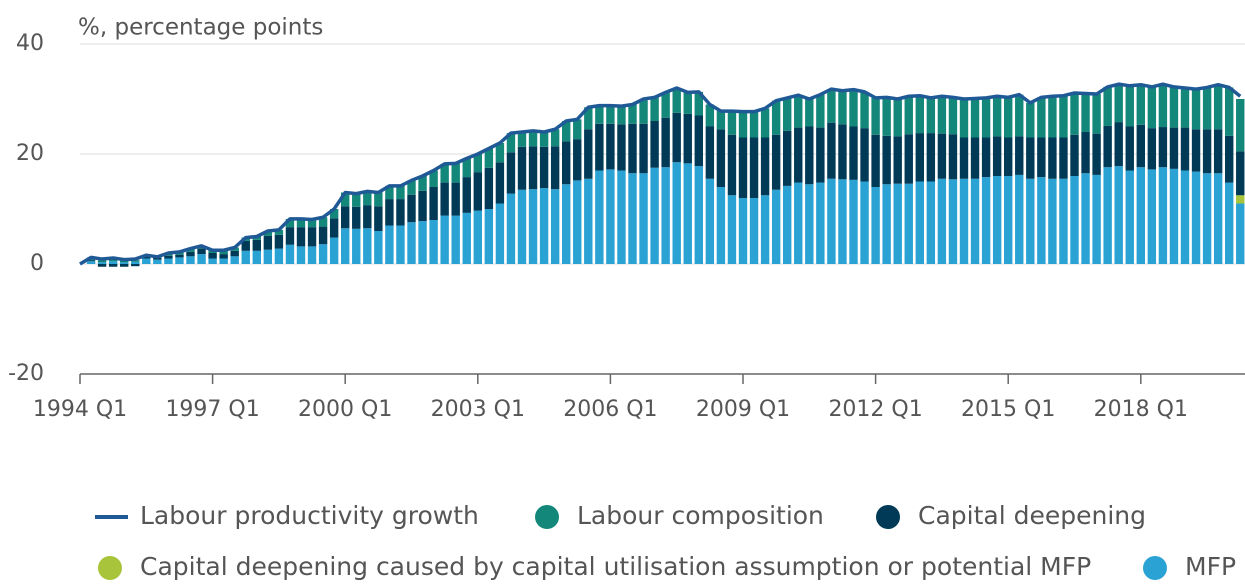  I want to click on y-tick-label: -20, so click(26, 373).